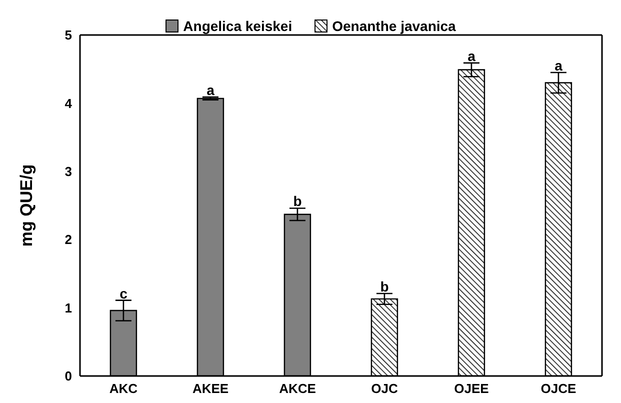 This screenshot has width=621, height=403. What do you see at coordinates (558, 388) in the screenshot?
I see `x-tick-label: OJCE` at bounding box center [558, 388].